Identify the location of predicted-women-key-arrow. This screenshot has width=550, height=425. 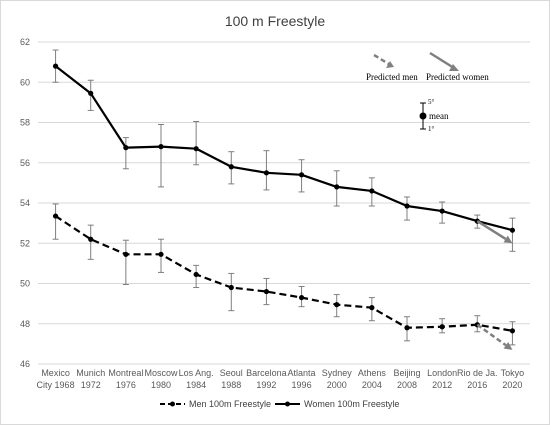
(442, 60).